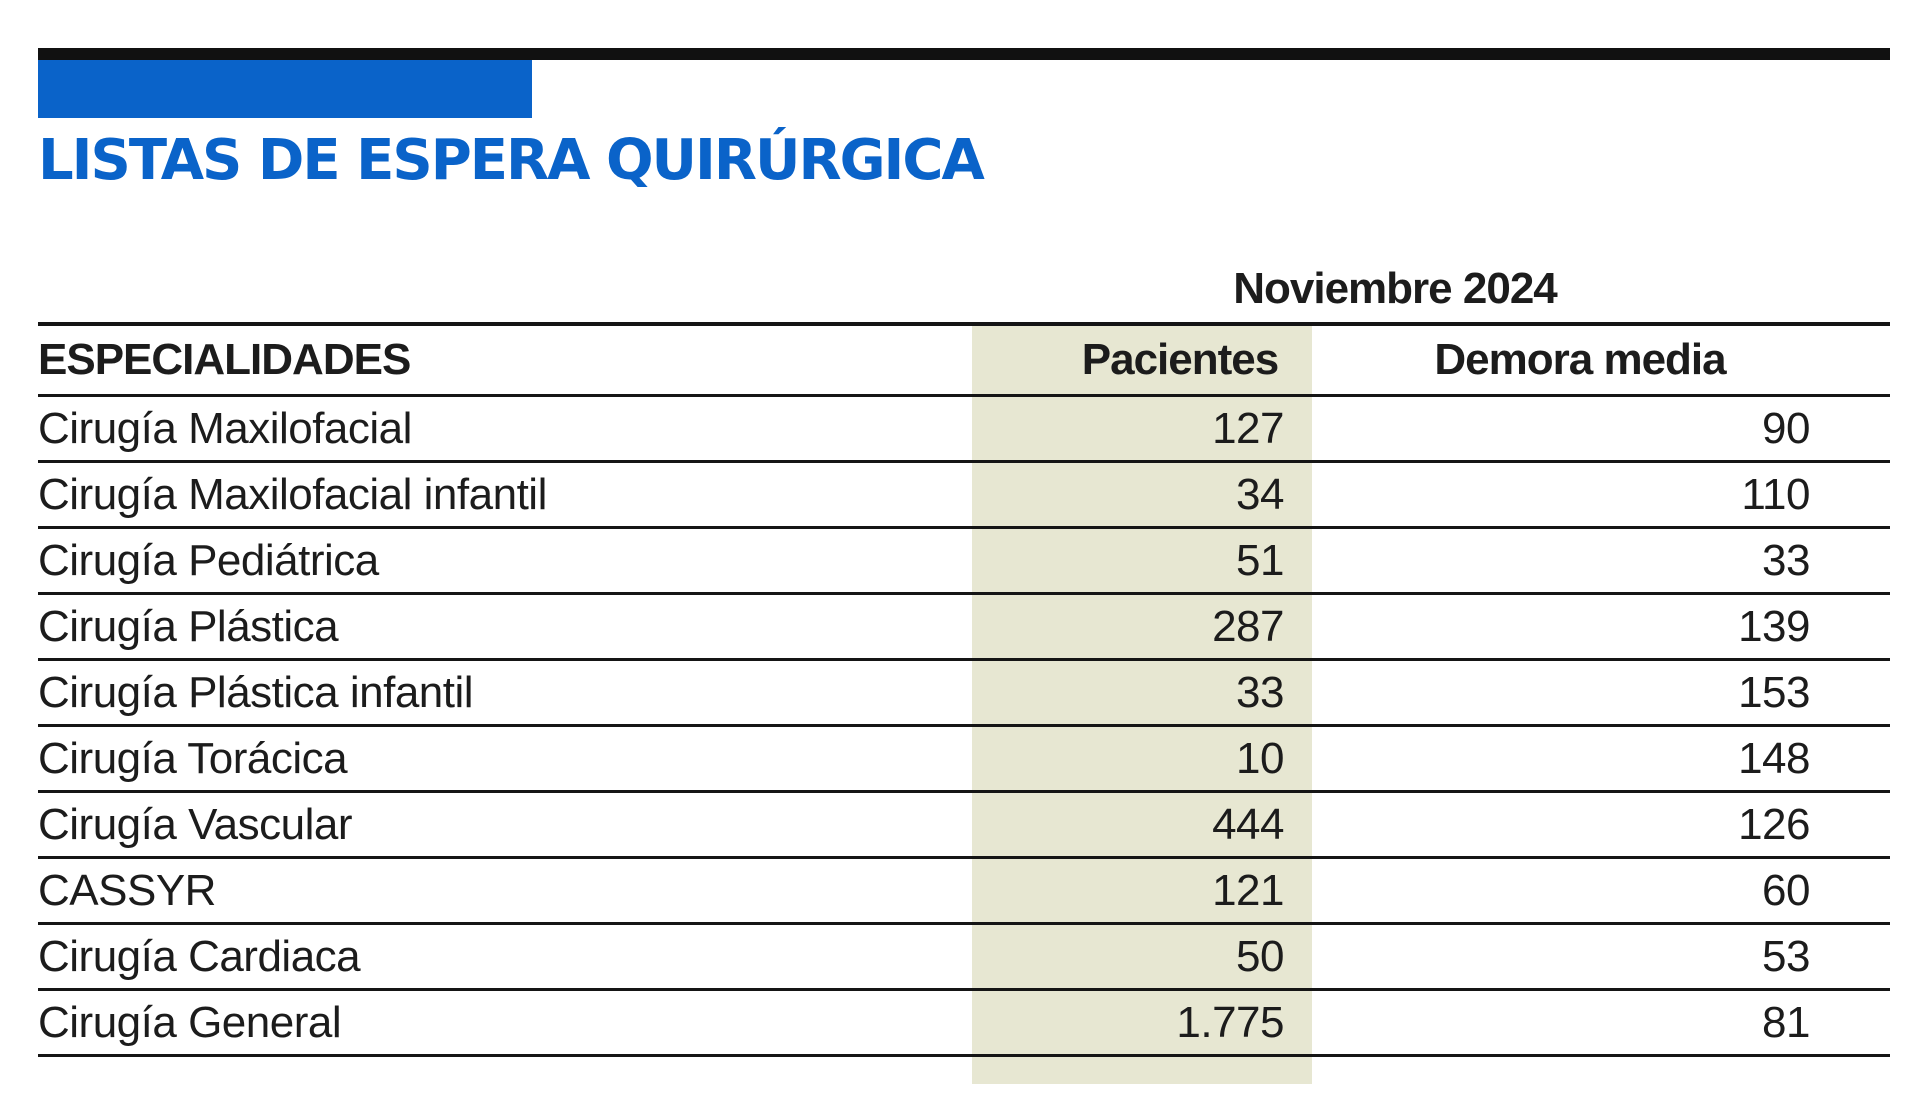 This screenshot has height=1094, width=1920. What do you see at coordinates (1260, 560) in the screenshot?
I see `patients-cell: 51` at bounding box center [1260, 560].